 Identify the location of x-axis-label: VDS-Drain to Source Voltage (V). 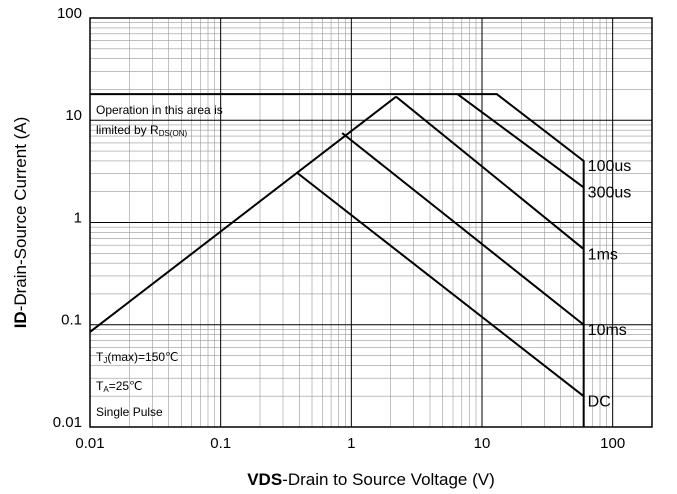
(371, 479).